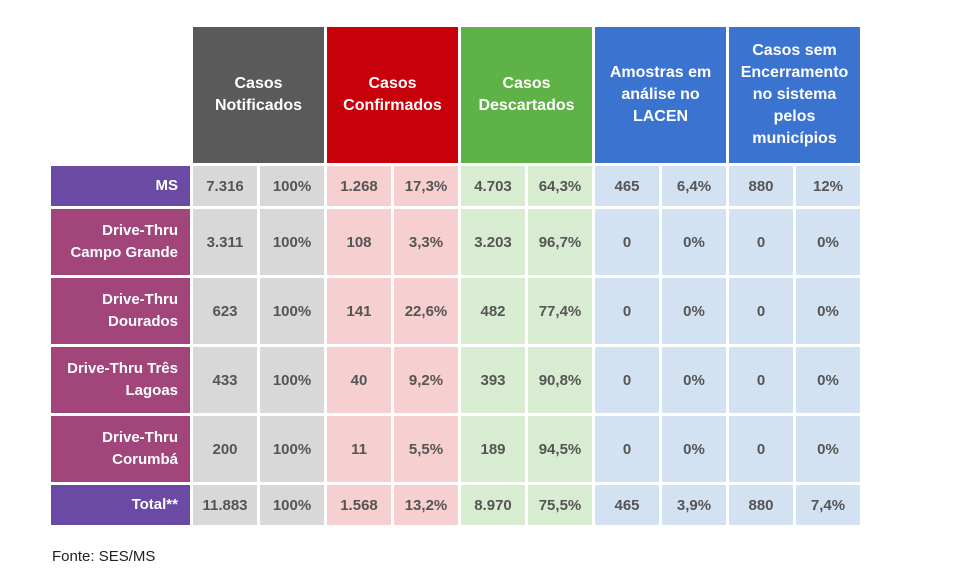 The height and width of the screenshot is (571, 960). What do you see at coordinates (359, 186) in the screenshot?
I see `table-cell: 1.268` at bounding box center [359, 186].